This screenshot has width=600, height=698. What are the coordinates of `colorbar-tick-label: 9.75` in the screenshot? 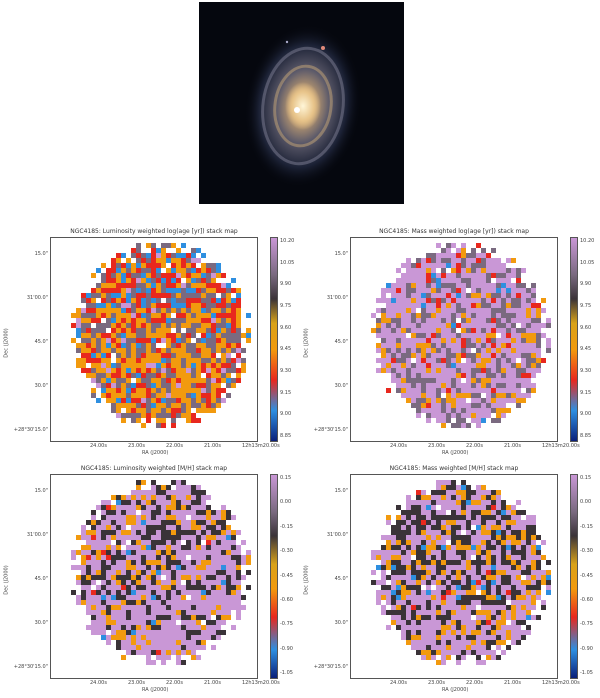 It's located at (286, 306).